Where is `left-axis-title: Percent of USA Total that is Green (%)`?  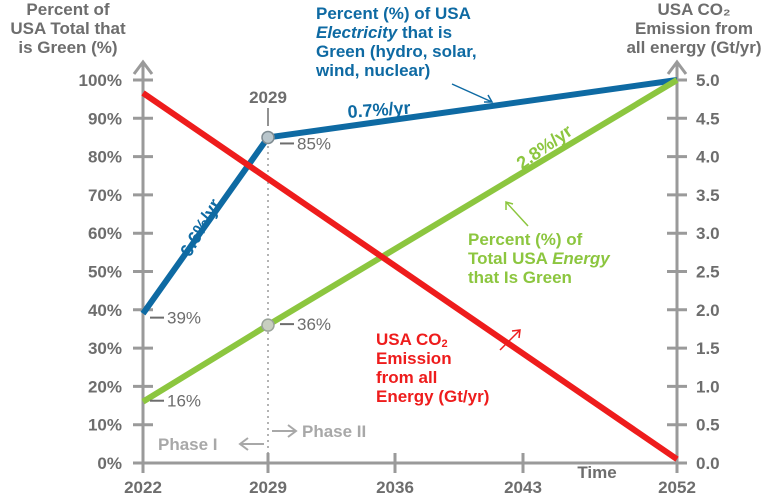 left-axis-title: Percent of USA Total that is Green (%) is located at coordinates (68, 28).